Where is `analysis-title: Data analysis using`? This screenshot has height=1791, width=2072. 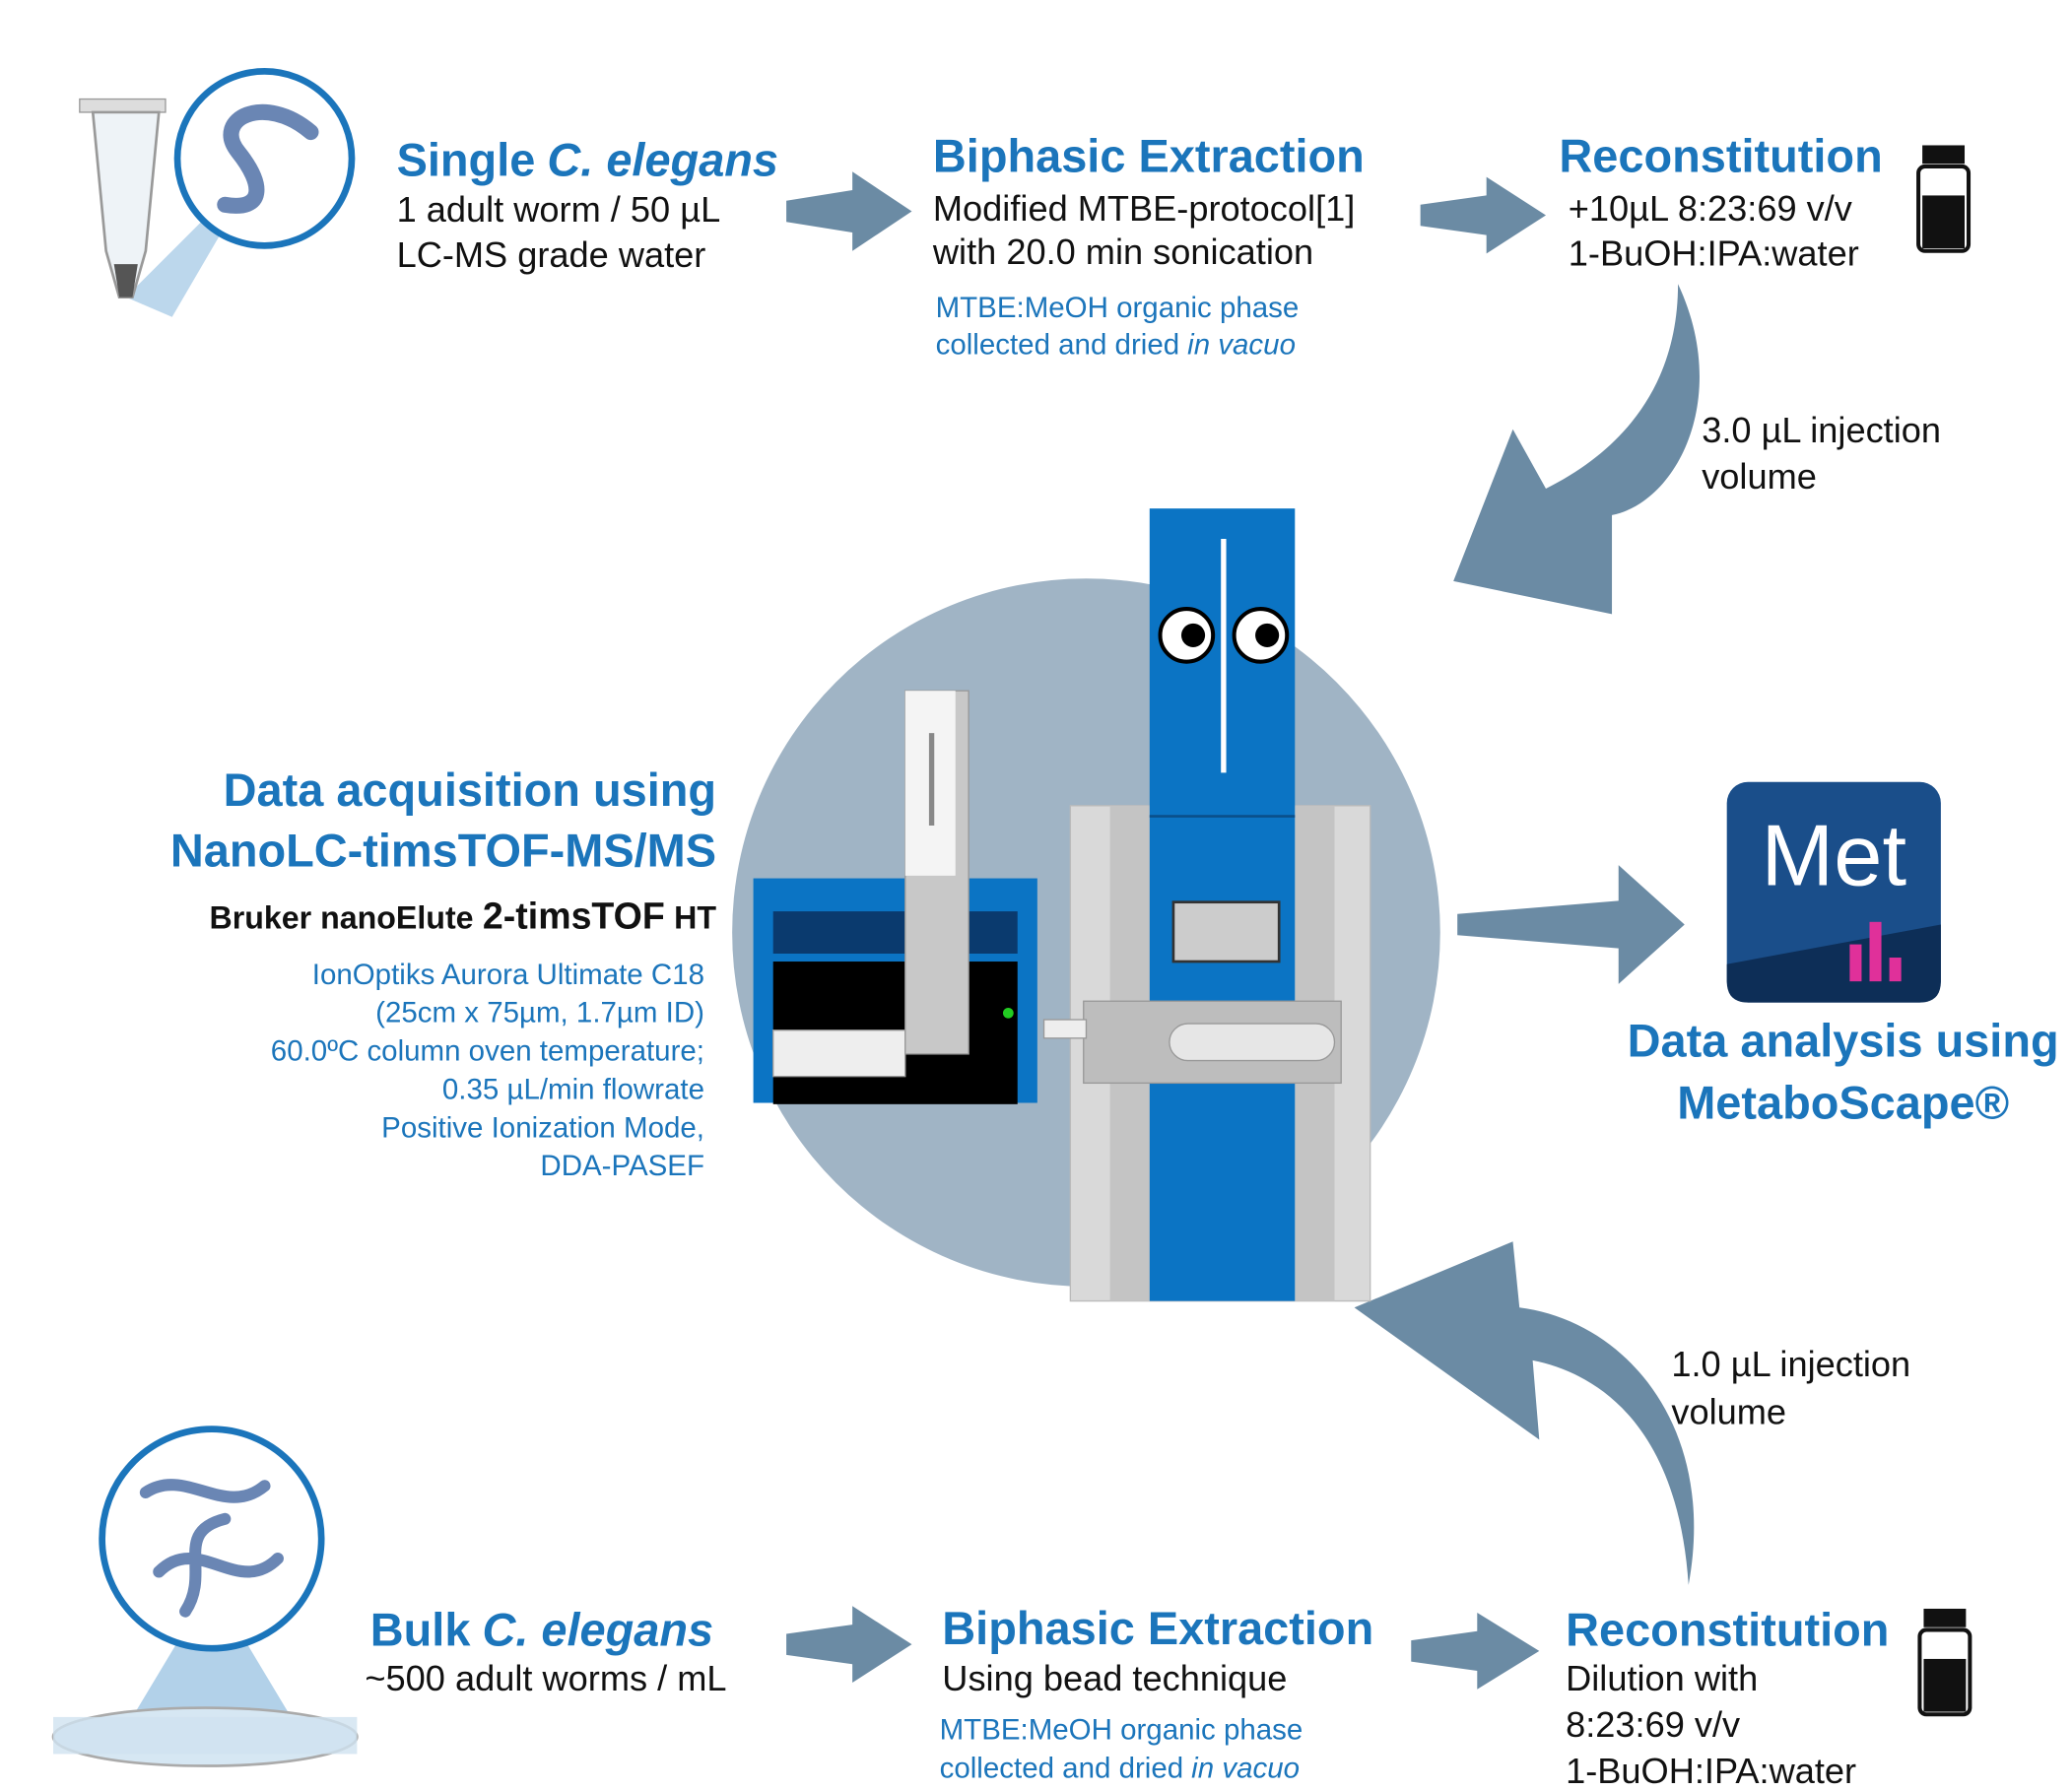
analysis-title: Data analysis using is located at coordinates (1844, 1041).